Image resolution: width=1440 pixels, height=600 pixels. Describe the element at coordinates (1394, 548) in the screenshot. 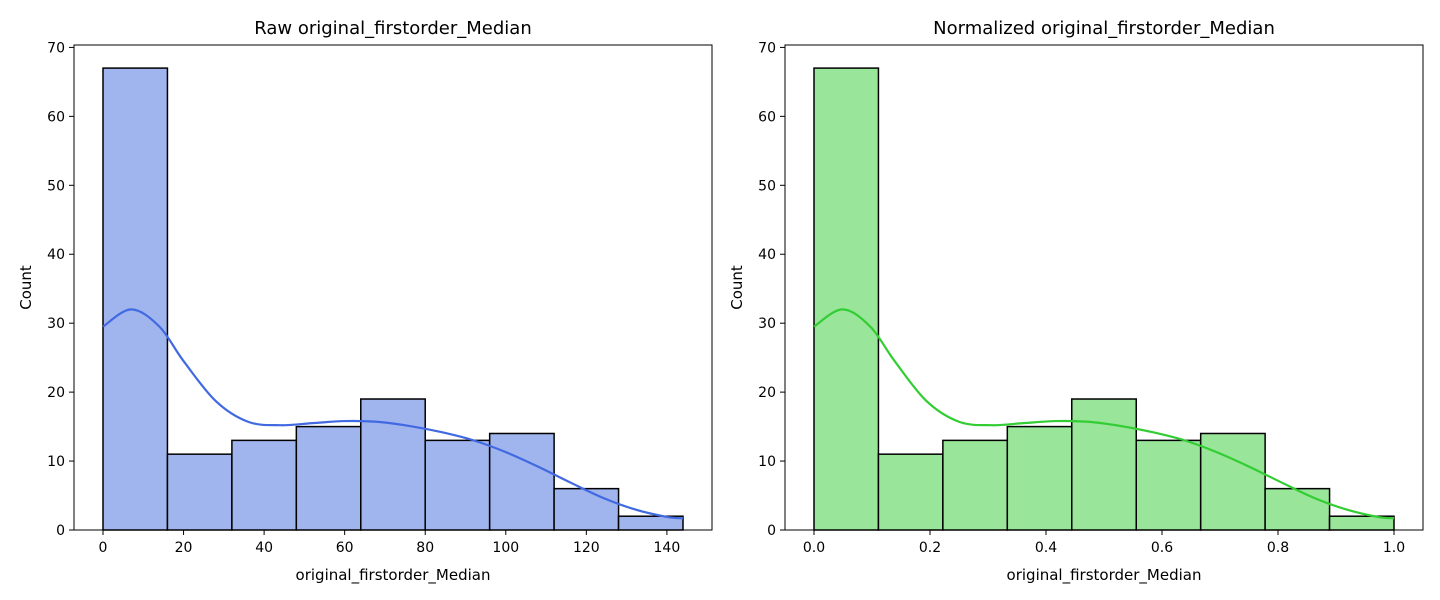

I see `x-tick-label: 1.0` at that location.